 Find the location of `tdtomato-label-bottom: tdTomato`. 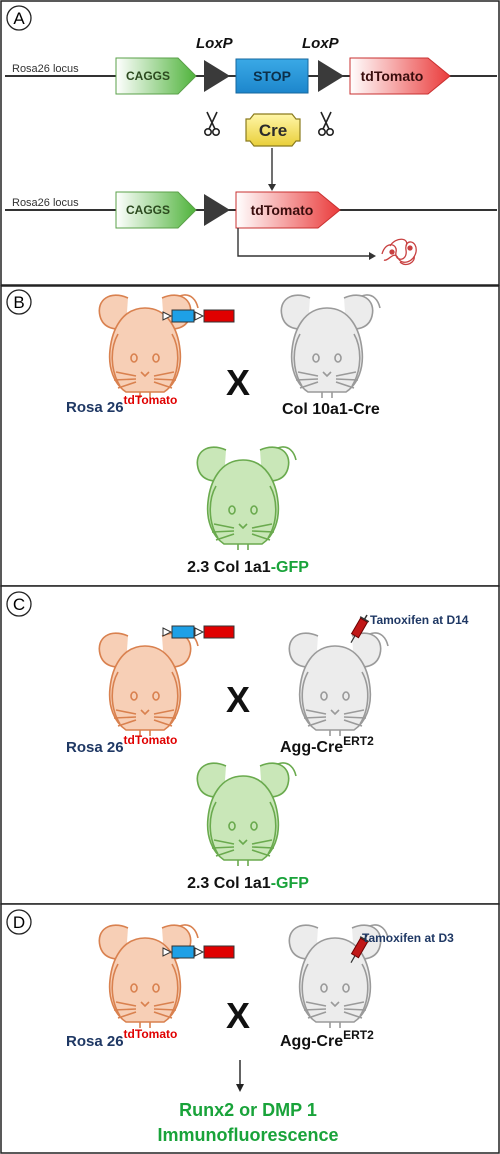

tdtomato-label-bottom: tdTomato is located at coordinates (282, 210).